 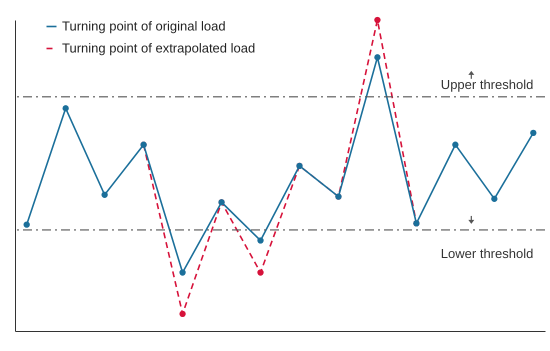 I want to click on ref-line-label: Lower threshold, so click(x=487, y=253).